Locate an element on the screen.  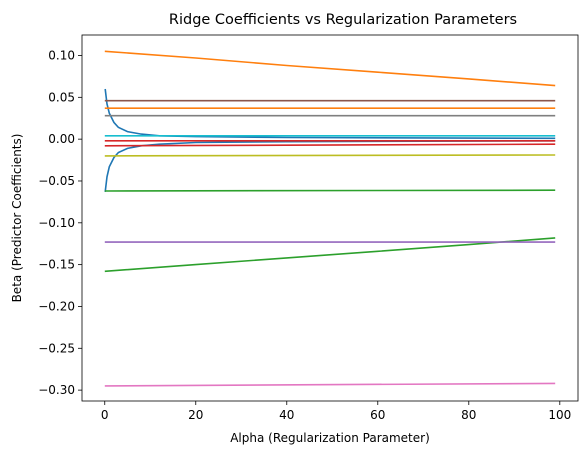
x-tick-label: 100 is located at coordinates (559, 415).